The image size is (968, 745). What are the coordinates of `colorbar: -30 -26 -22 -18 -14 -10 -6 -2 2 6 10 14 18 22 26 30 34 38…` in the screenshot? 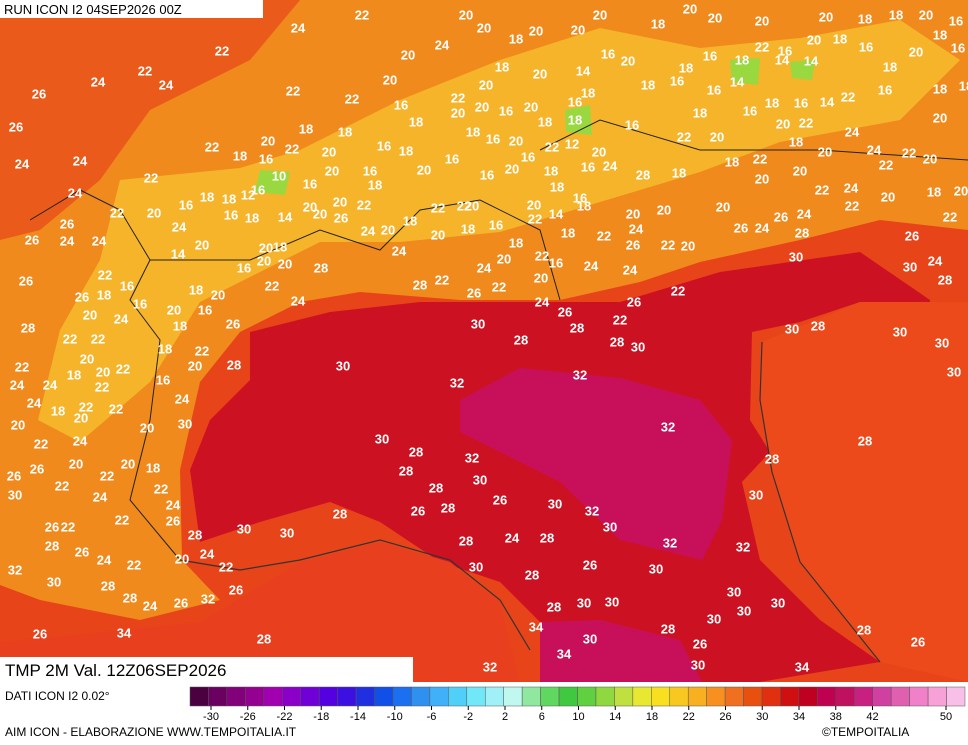 It's located at (577, 704).